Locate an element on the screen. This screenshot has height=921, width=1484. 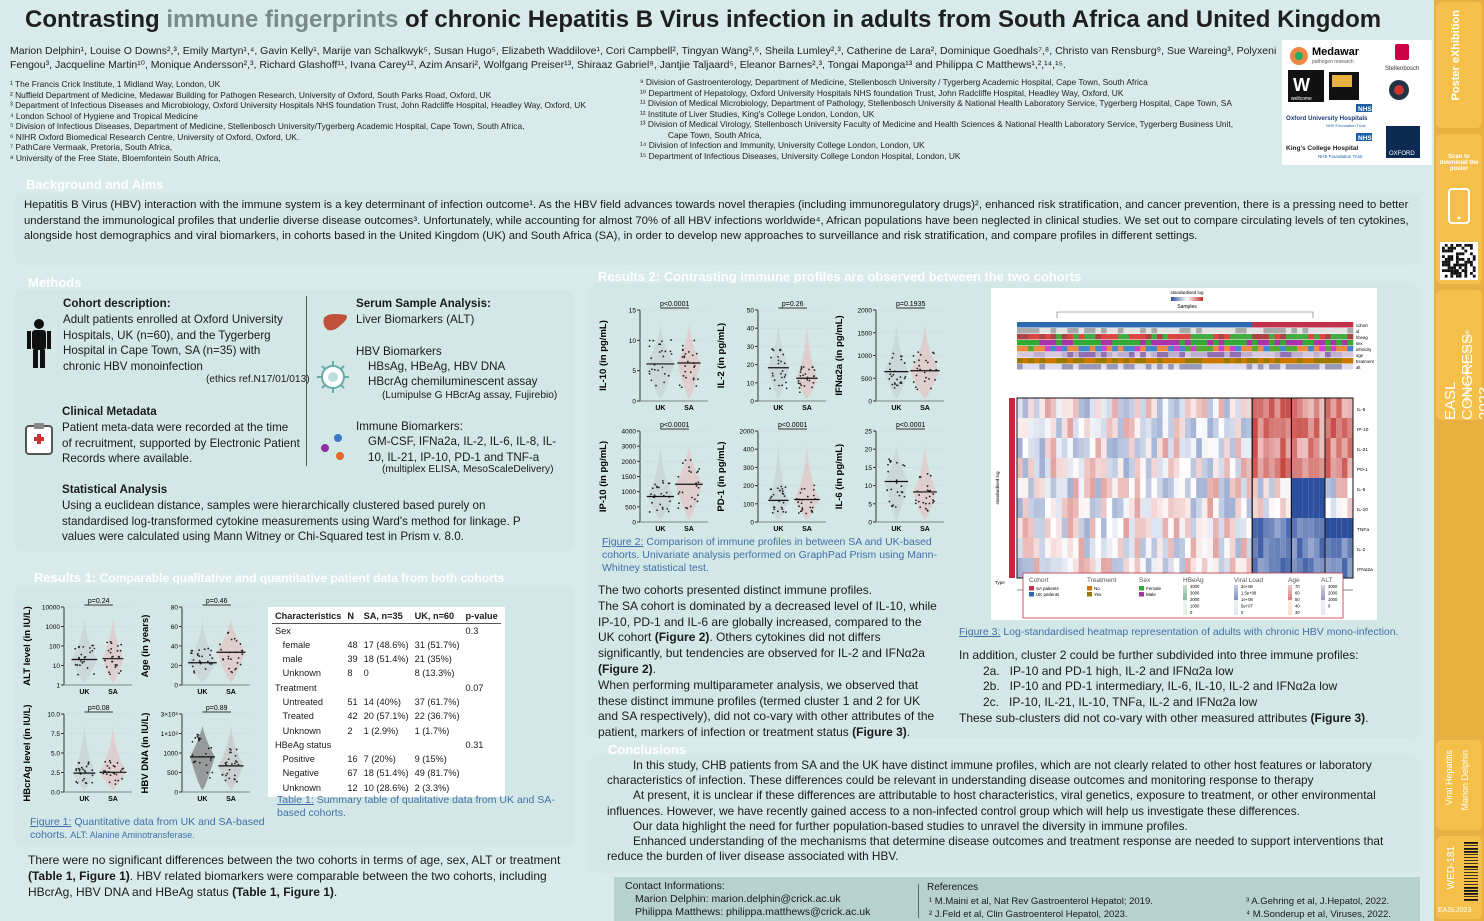
qr-code-icon is located at coordinates (1459, 261).